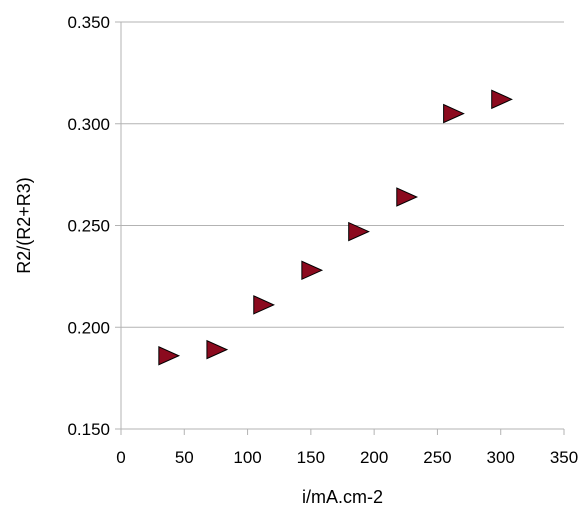  What do you see at coordinates (342, 497) in the screenshot?
I see `x-axis-title: i/mA.cm-2` at bounding box center [342, 497].